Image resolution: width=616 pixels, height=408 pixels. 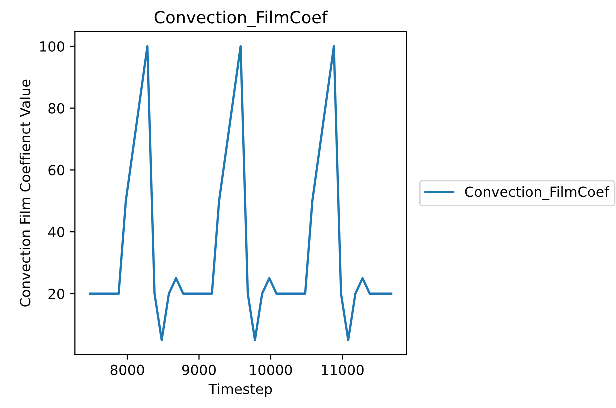 What do you see at coordinates (537, 193) in the screenshot?
I see `legend-label: Convection_FilmCoef` at bounding box center [537, 193].